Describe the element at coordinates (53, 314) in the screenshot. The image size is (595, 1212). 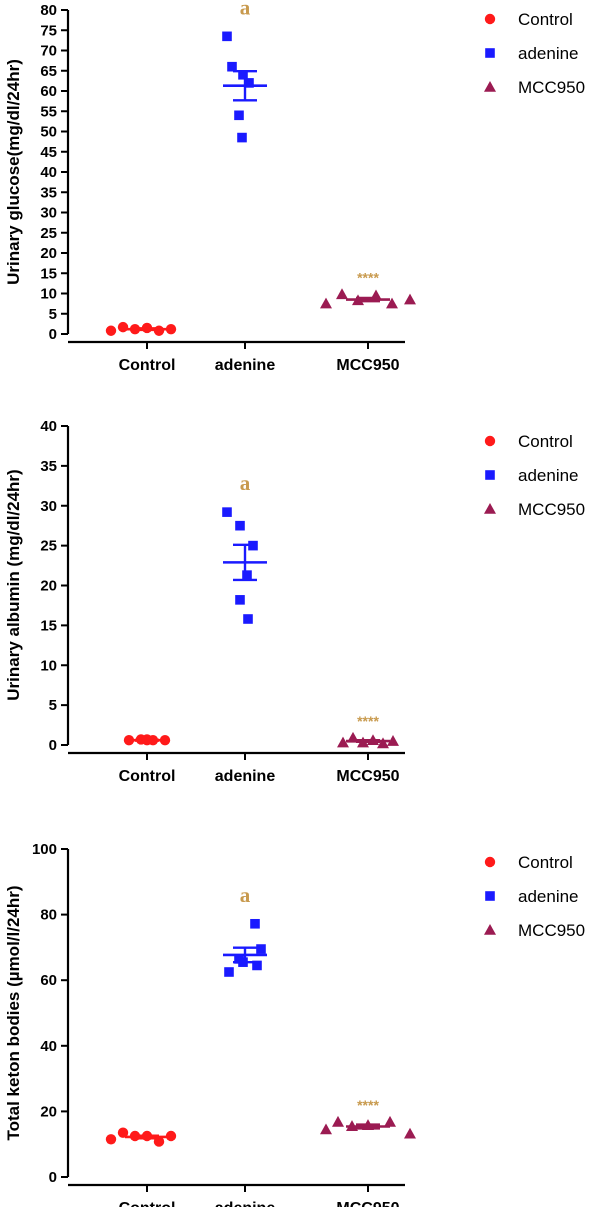
I see `y-tick-label: 5` at that location.